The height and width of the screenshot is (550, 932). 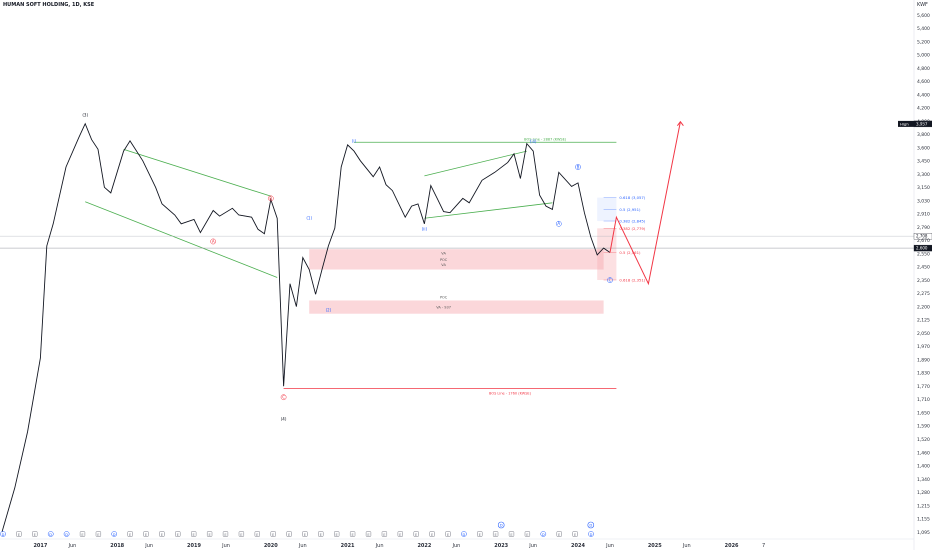 What do you see at coordinates (425, 229) in the screenshot?
I see `wave-label: (ii)` at bounding box center [425, 229].